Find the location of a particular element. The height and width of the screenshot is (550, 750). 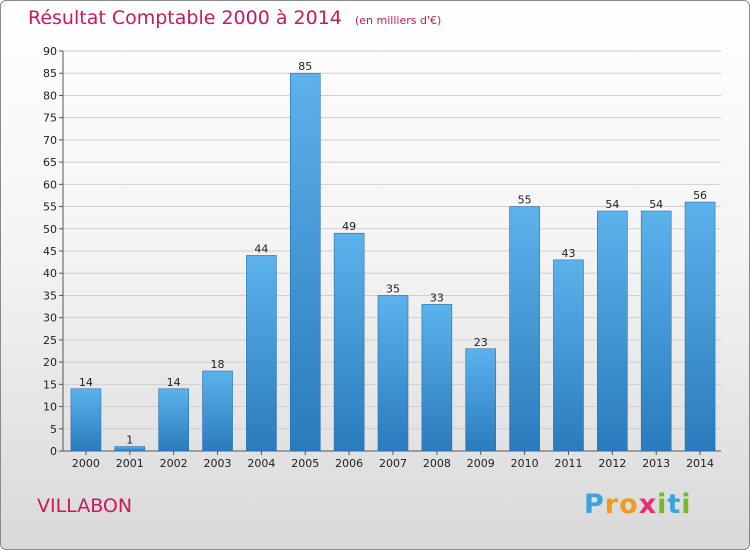

x-tick-label: 2012 is located at coordinates (612, 463).